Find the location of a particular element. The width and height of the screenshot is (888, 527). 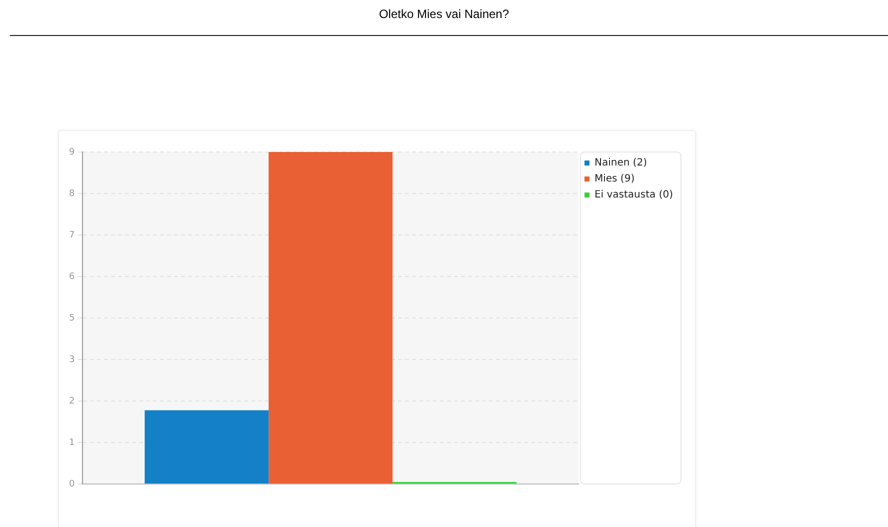

y-tick-label: 5 is located at coordinates (71, 318).